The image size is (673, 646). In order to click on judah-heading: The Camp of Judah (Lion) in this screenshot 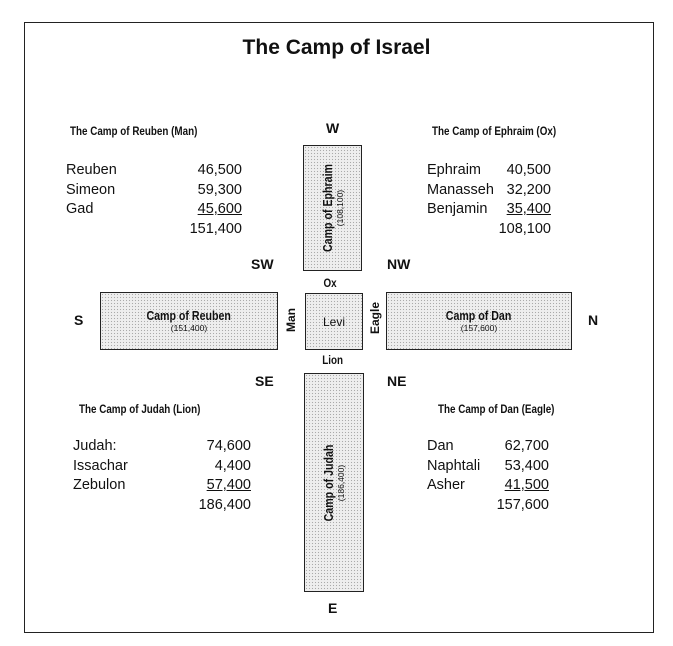, I will do `click(140, 409)`.